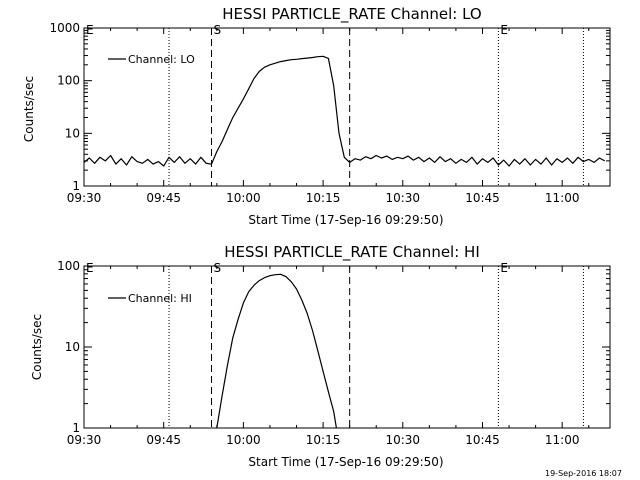 This screenshot has height=480, width=640. I want to click on hi-x-tick-label-1: 09:45, so click(163, 440).